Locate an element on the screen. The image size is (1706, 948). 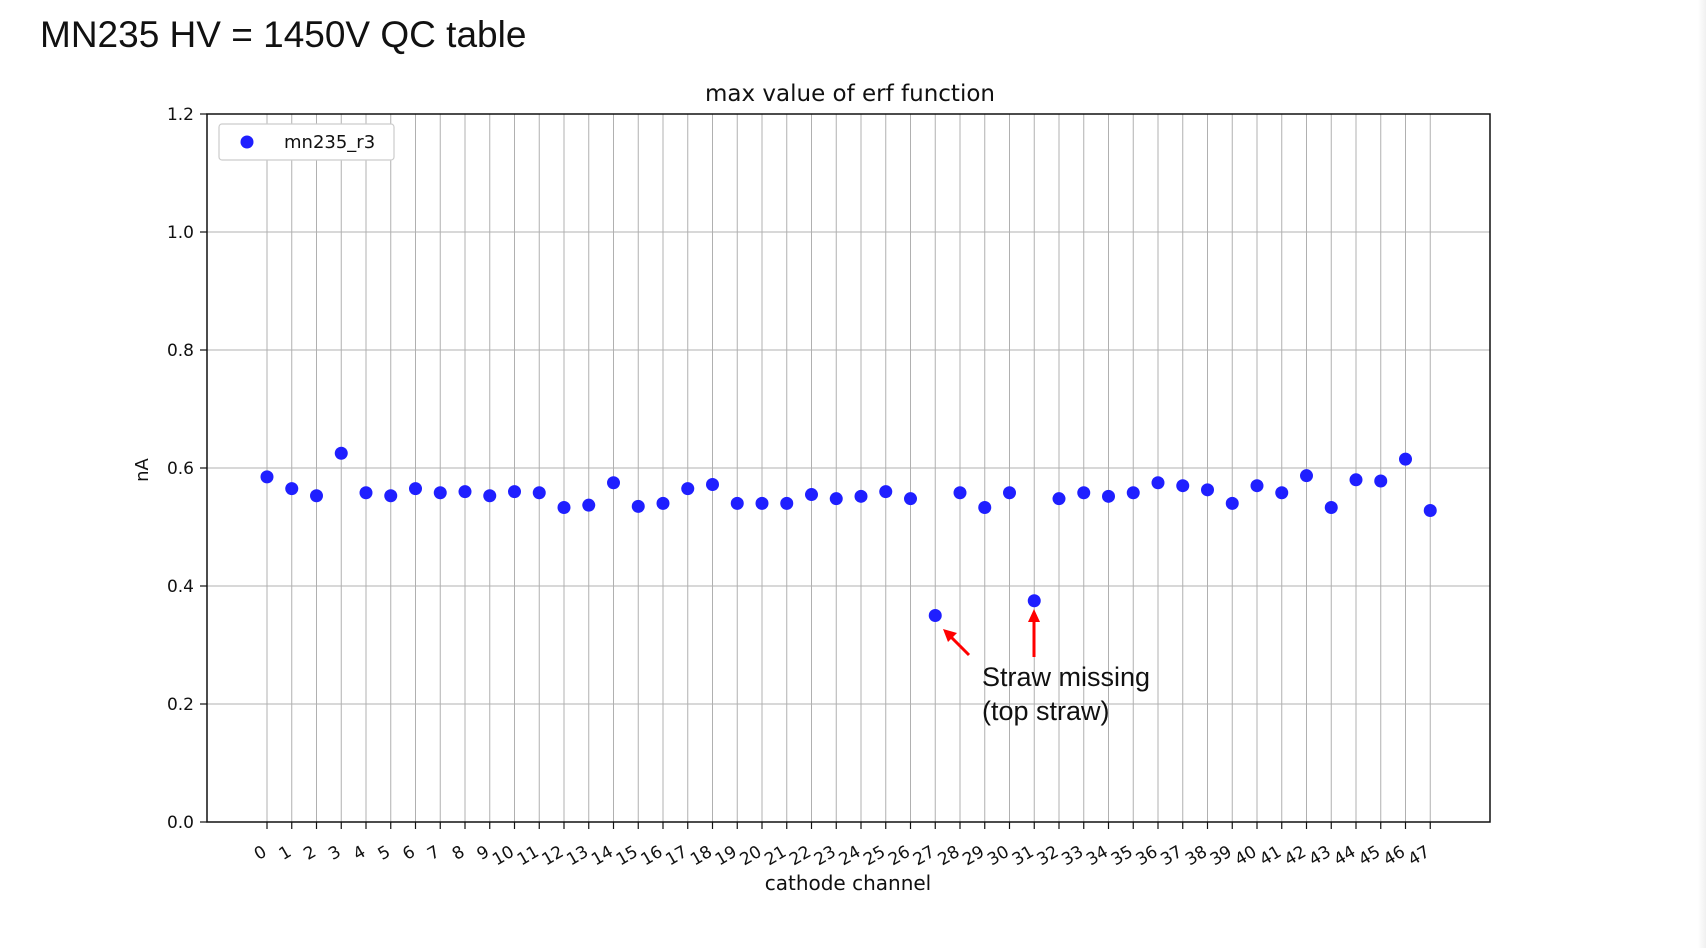
x-tick-label: 37 is located at coordinates (1171, 856).